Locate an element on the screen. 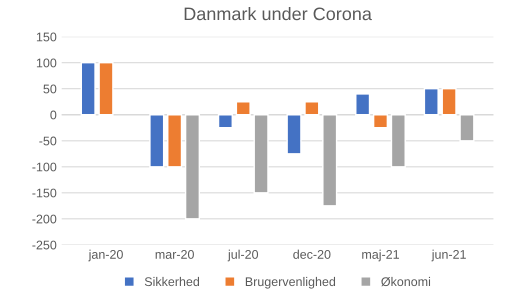 The width and height of the screenshot is (514, 306). x-tick-label: jul-20 is located at coordinates (243, 256).